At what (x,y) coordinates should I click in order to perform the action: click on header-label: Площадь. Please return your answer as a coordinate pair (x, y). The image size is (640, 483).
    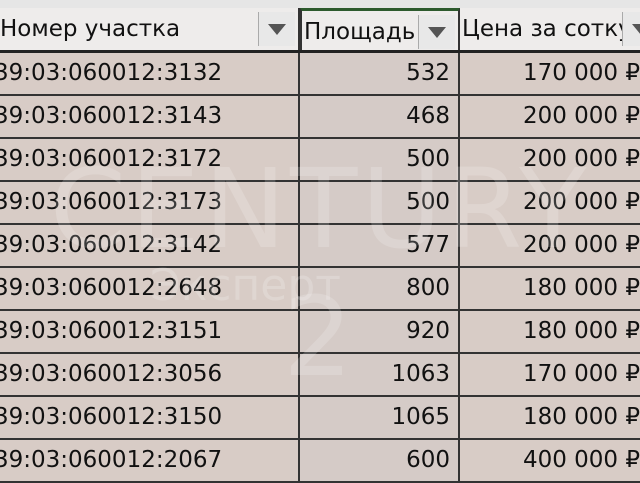
    Looking at the image, I should click on (360, 32).